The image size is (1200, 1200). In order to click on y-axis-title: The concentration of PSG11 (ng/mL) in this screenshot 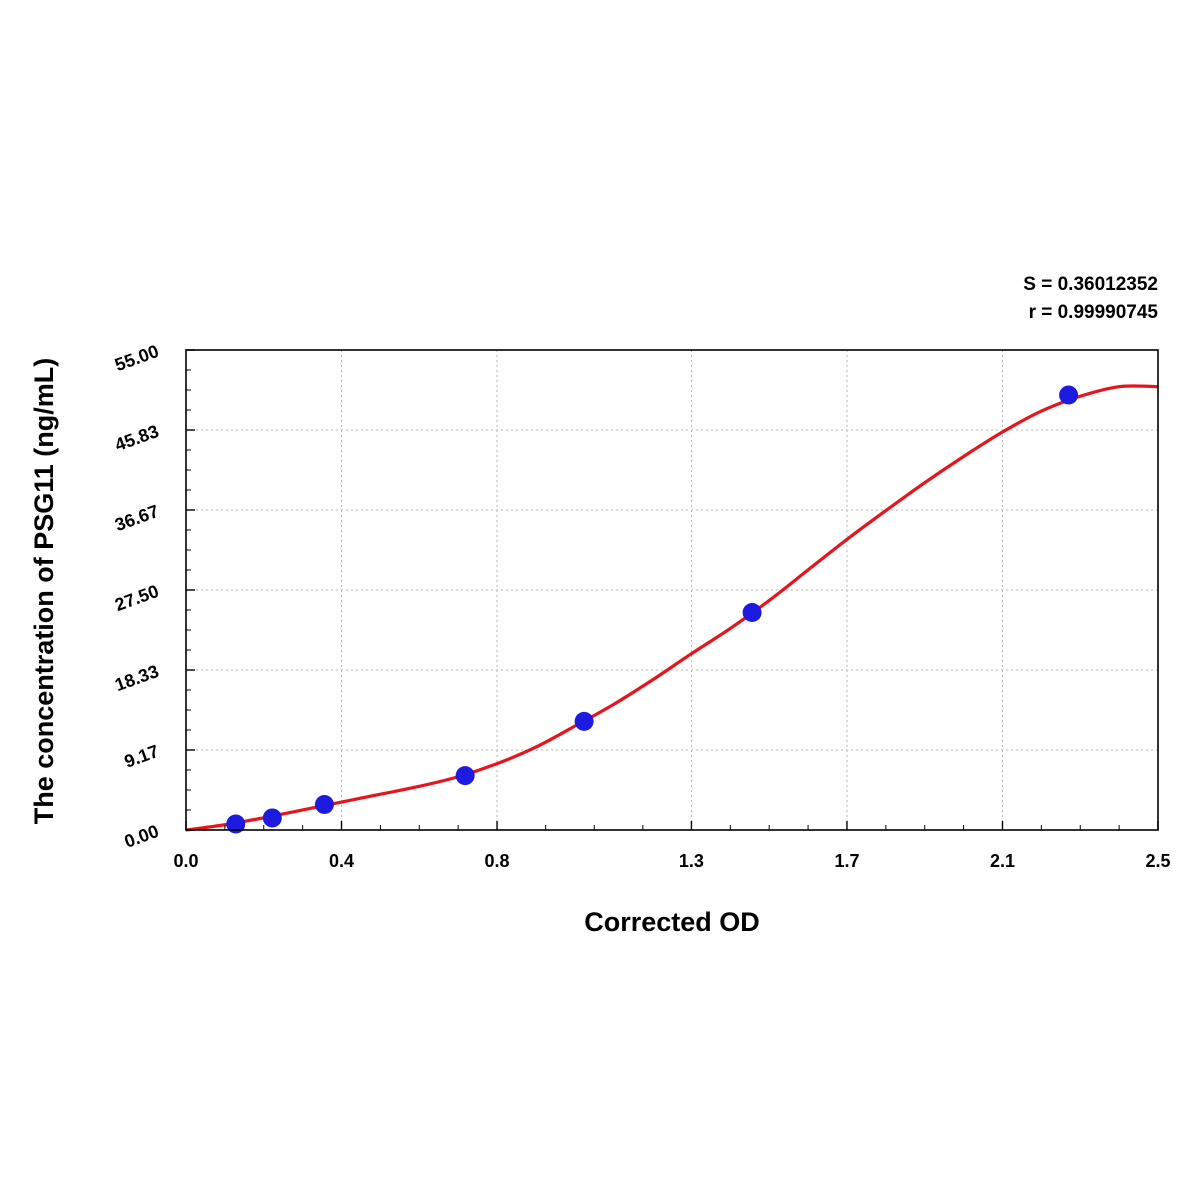, I will do `click(44, 591)`.